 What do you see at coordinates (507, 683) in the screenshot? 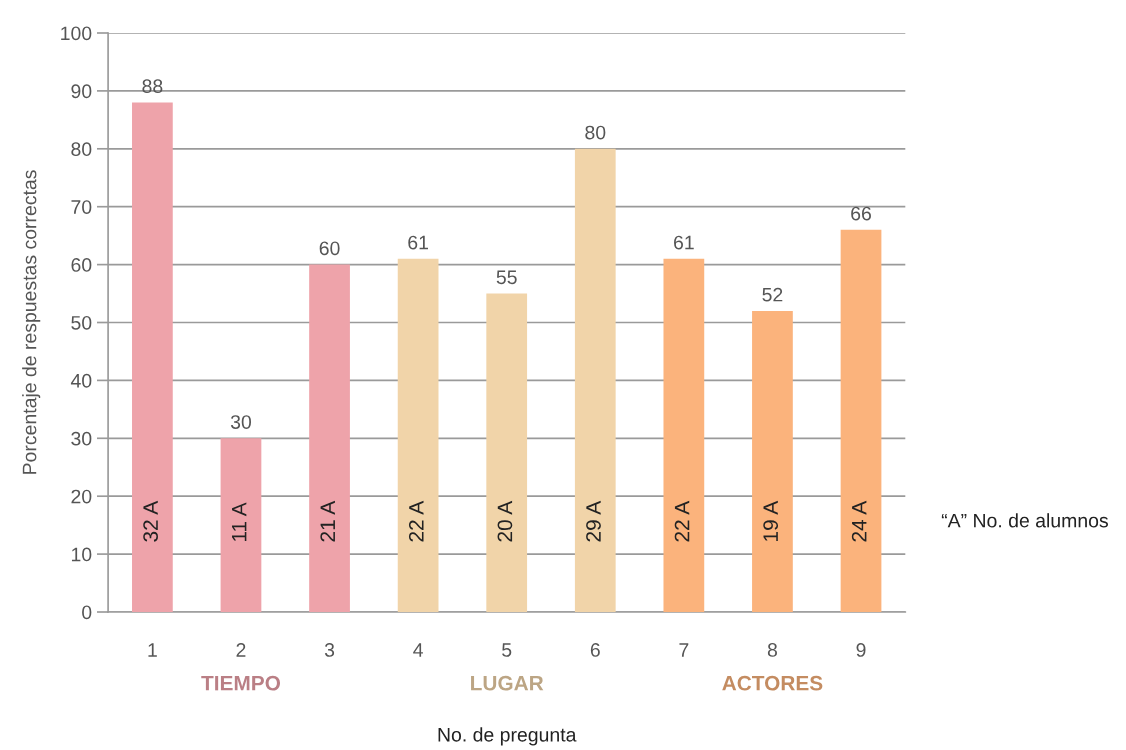
I see `text: LUGAR` at bounding box center [507, 683].